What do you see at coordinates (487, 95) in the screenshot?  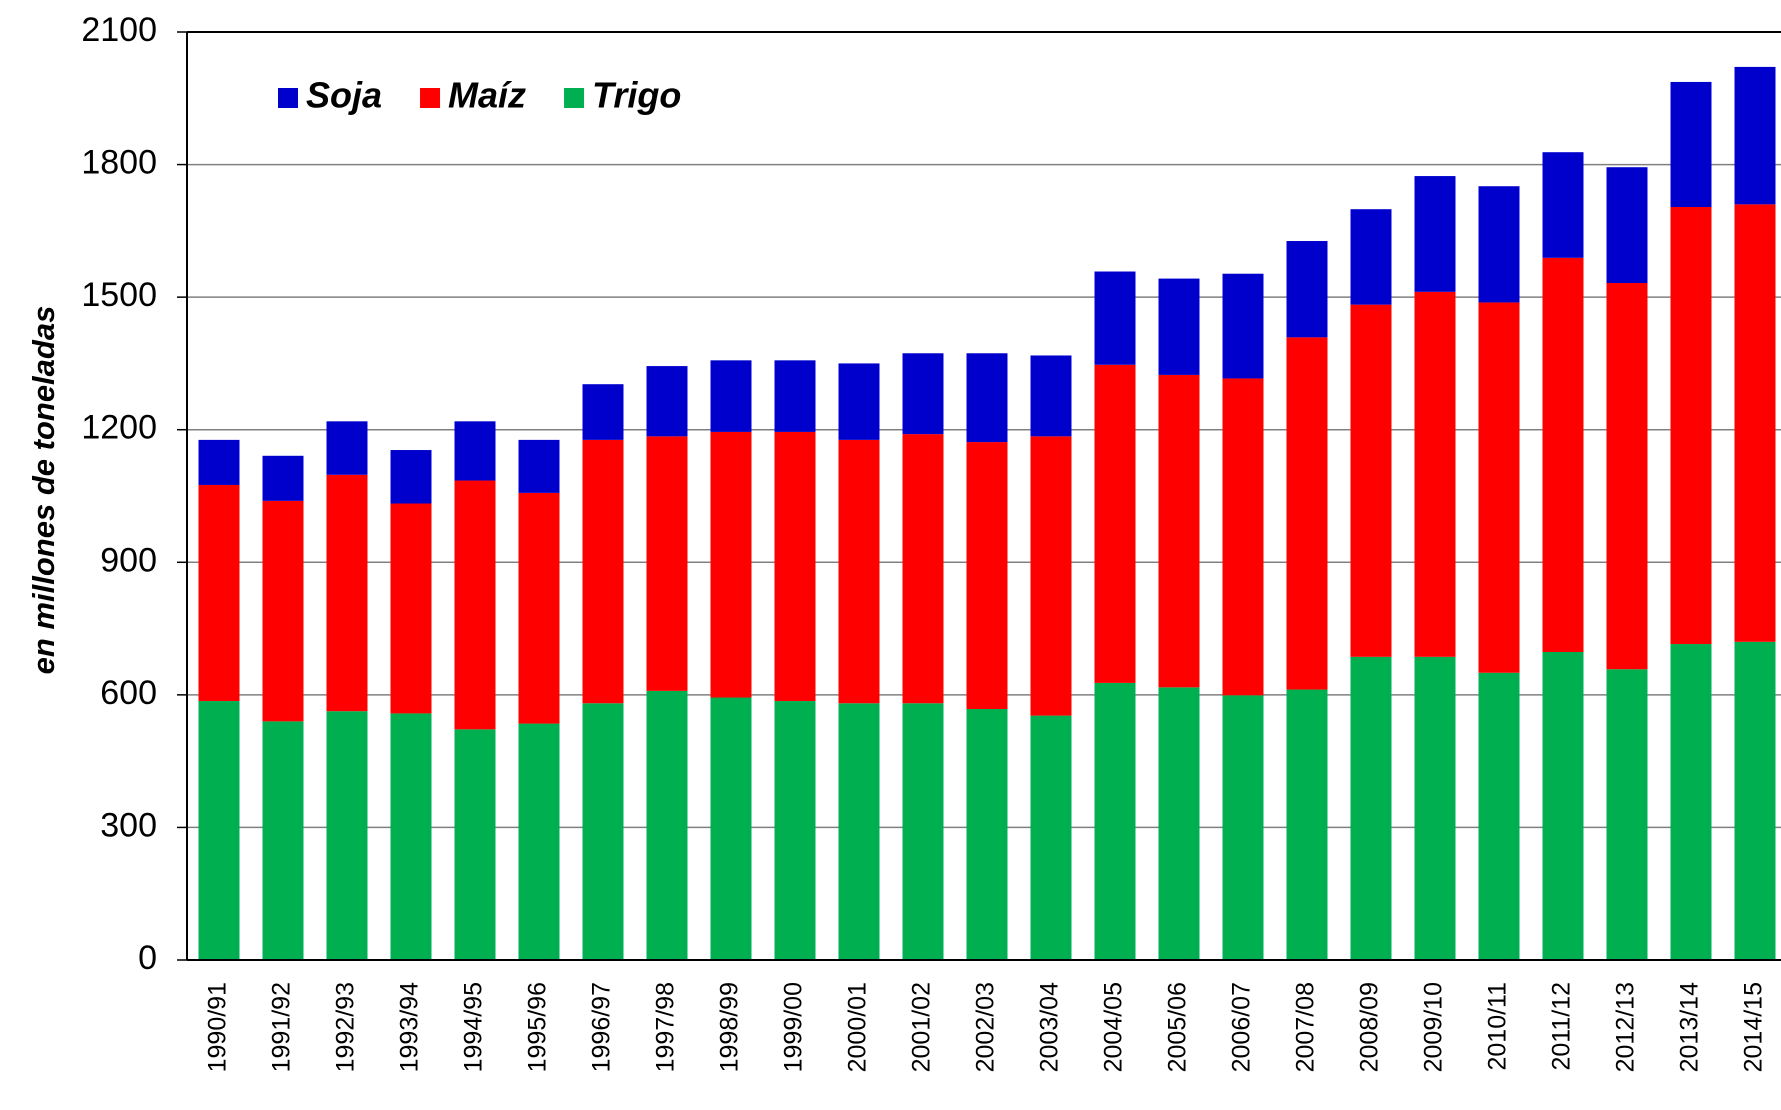 I see `legend-label: Maíz` at bounding box center [487, 95].